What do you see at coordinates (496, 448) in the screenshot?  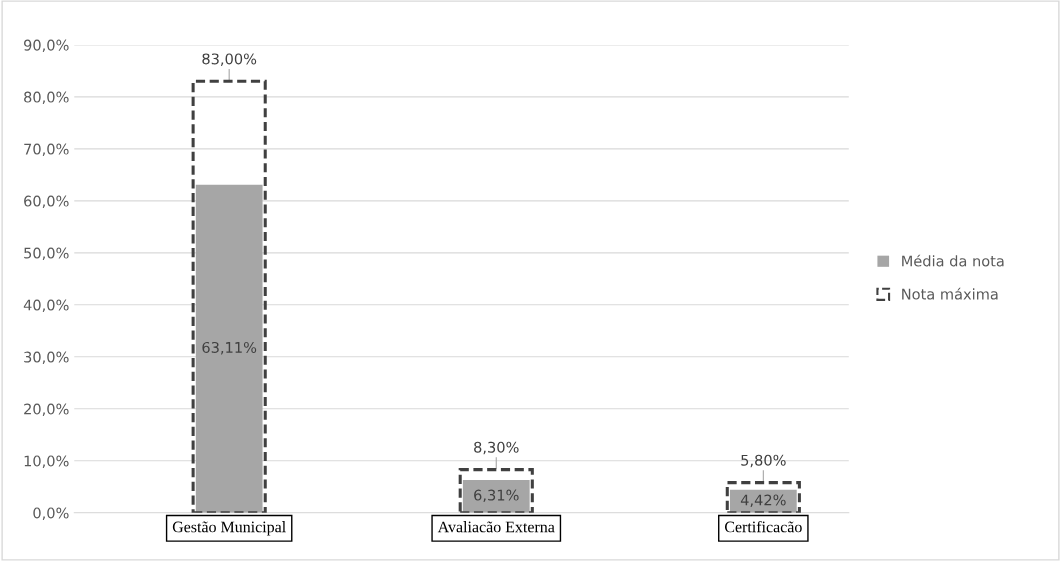 I see `data-label: 8,30%` at bounding box center [496, 448].